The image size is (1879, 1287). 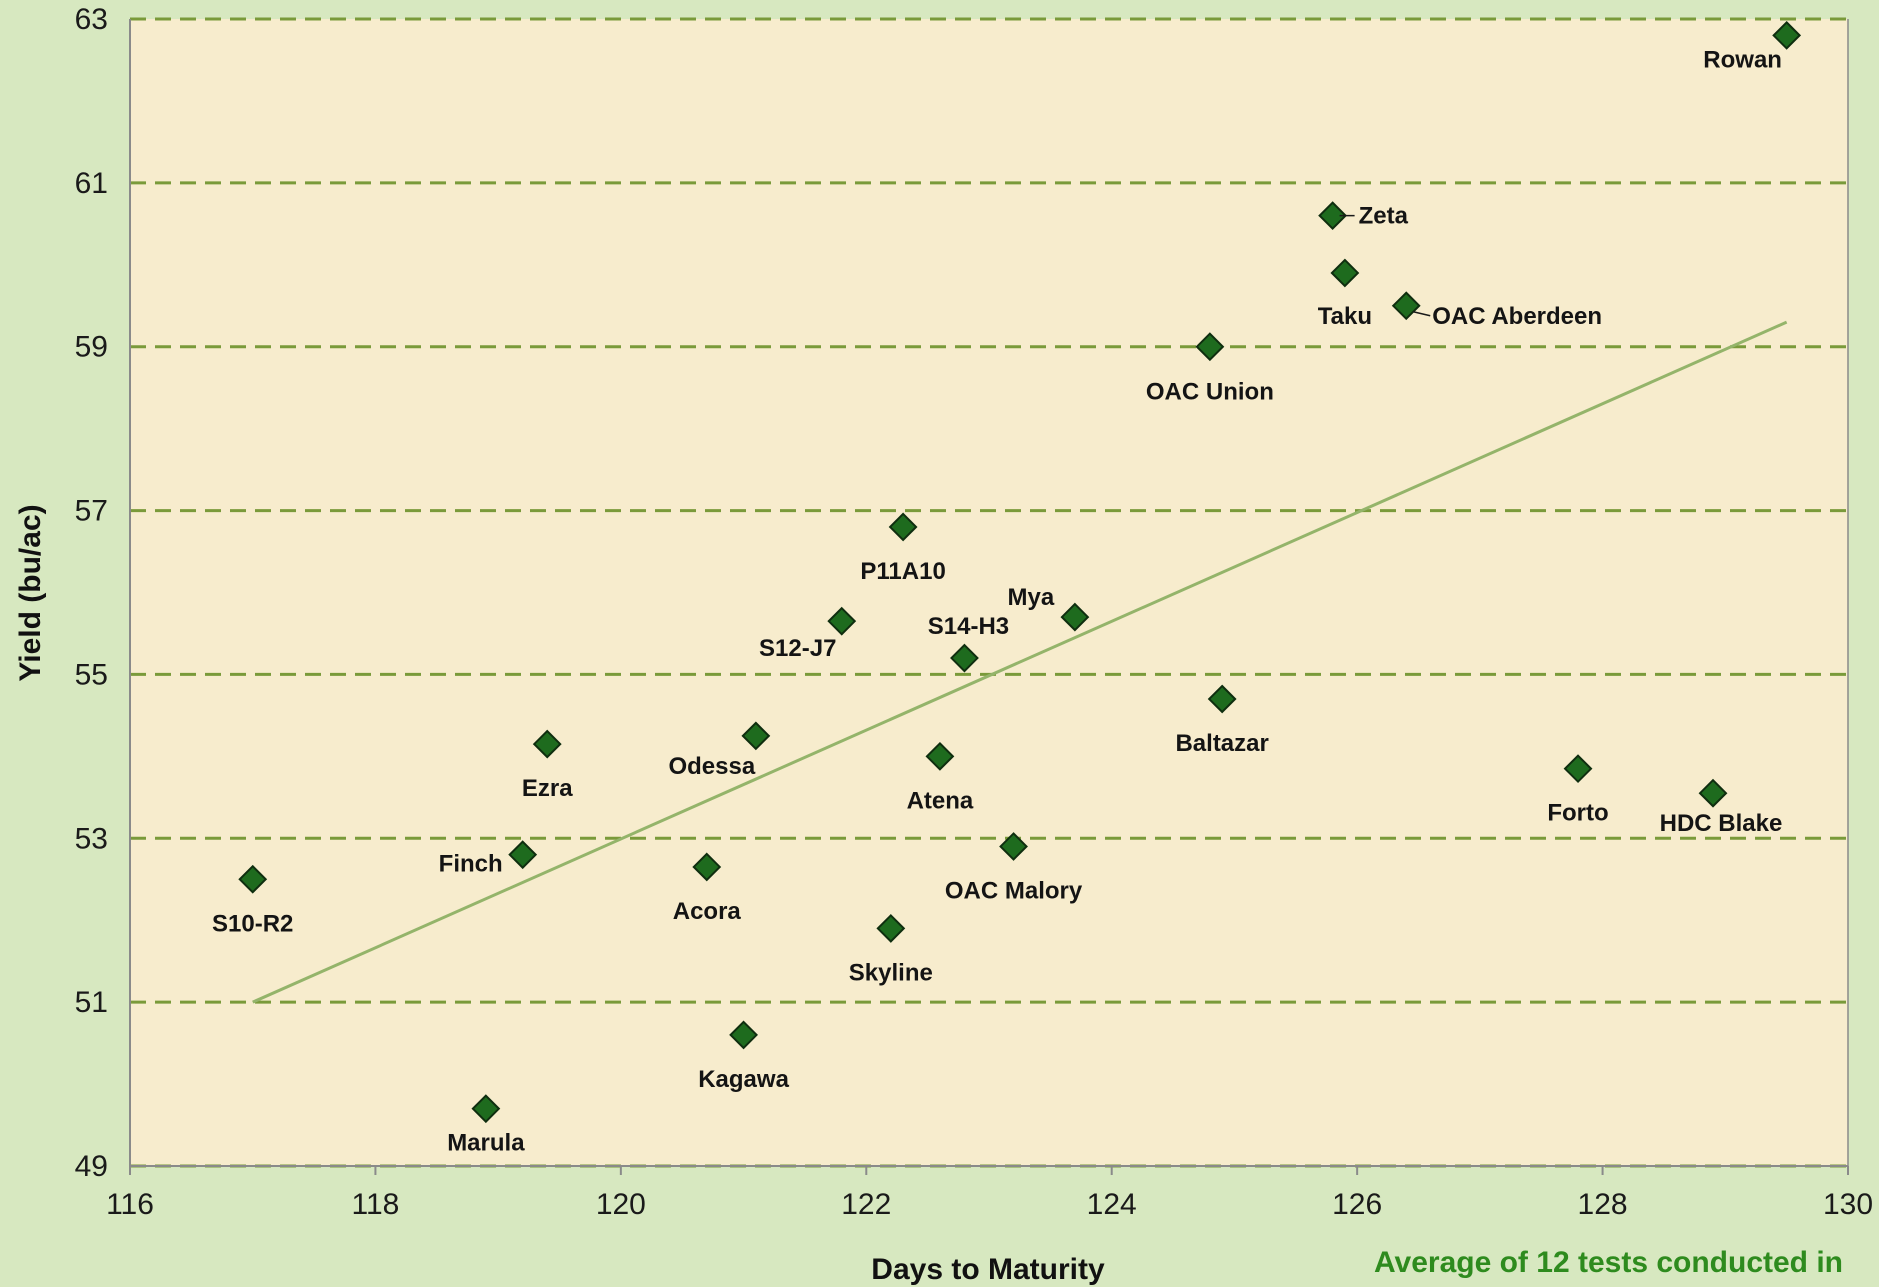 What do you see at coordinates (902, 571) in the screenshot?
I see `point-label: P11A10` at bounding box center [902, 571].